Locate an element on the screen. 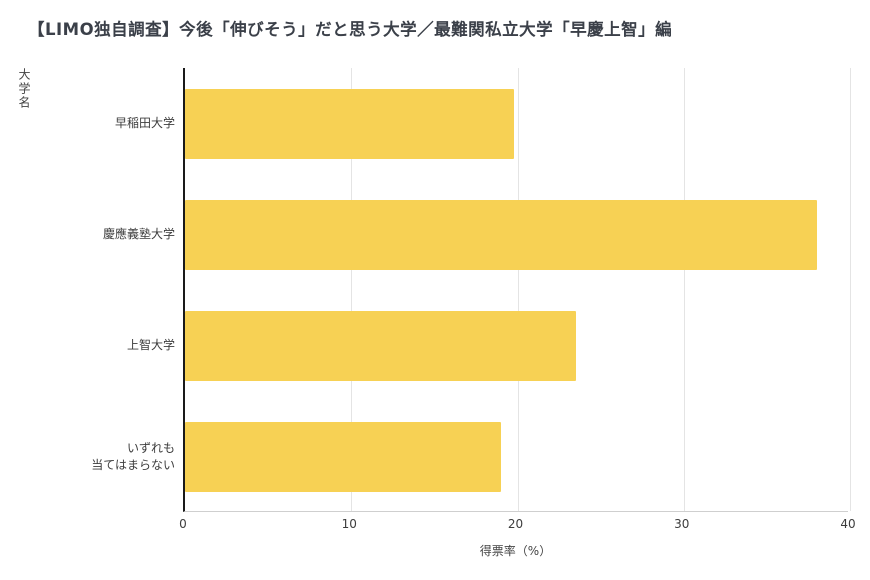  x-axis-label: 得票率（%） is located at coordinates (515, 551).